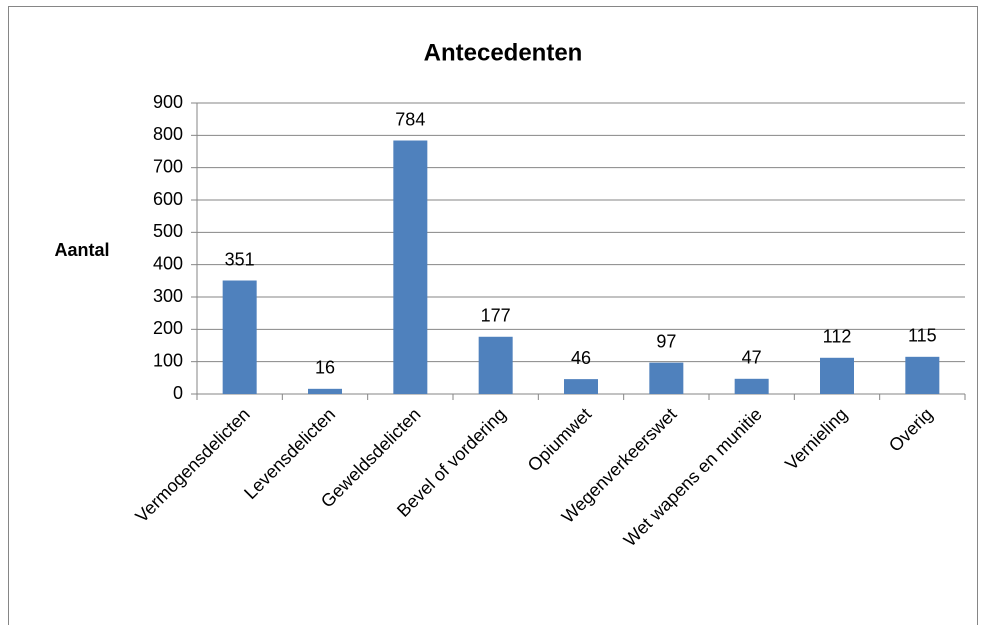 Image resolution: width=981 pixels, height=625 pixels. What do you see at coordinates (503, 52) in the screenshot?
I see `chart-title: Antecedenten` at bounding box center [503, 52].